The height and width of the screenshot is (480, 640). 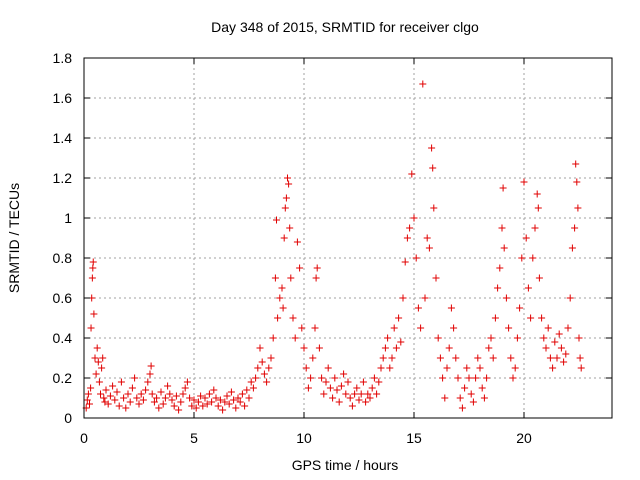 What do you see at coordinates (84, 438) in the screenshot?
I see `x-tick-label: 0` at bounding box center [84, 438].